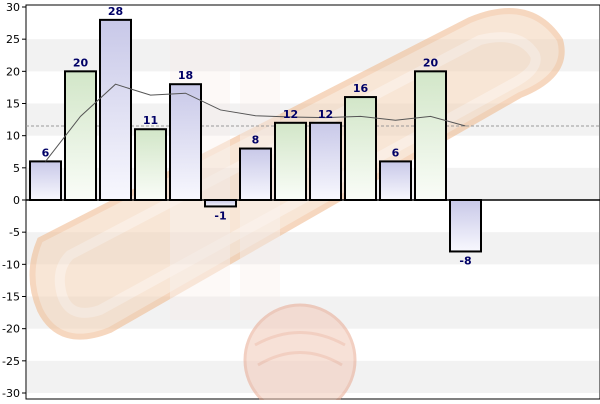  Describe the element at coordinates (16, 200) in the screenshot. I see `y-tick-label: 0` at that location.